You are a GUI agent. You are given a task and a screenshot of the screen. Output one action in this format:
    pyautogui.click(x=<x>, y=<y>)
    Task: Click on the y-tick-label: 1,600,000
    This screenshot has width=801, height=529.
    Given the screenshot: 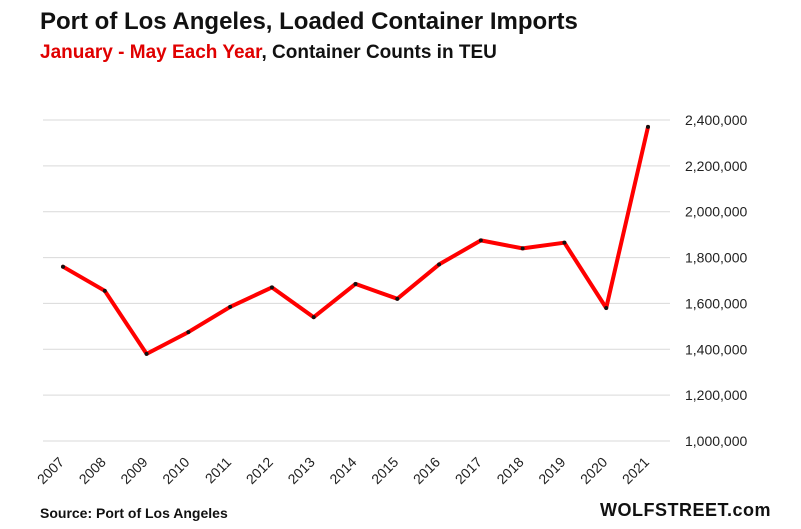 What is the action you would take?
    pyautogui.click(x=716, y=303)
    